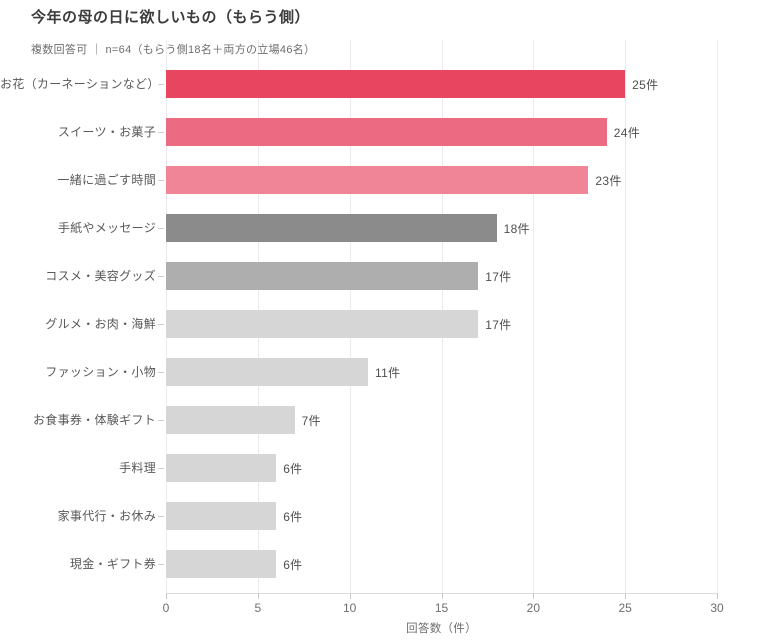 The image size is (759, 644). Describe the element at coordinates (258, 608) in the screenshot. I see `x-tick-label: 5` at that location.